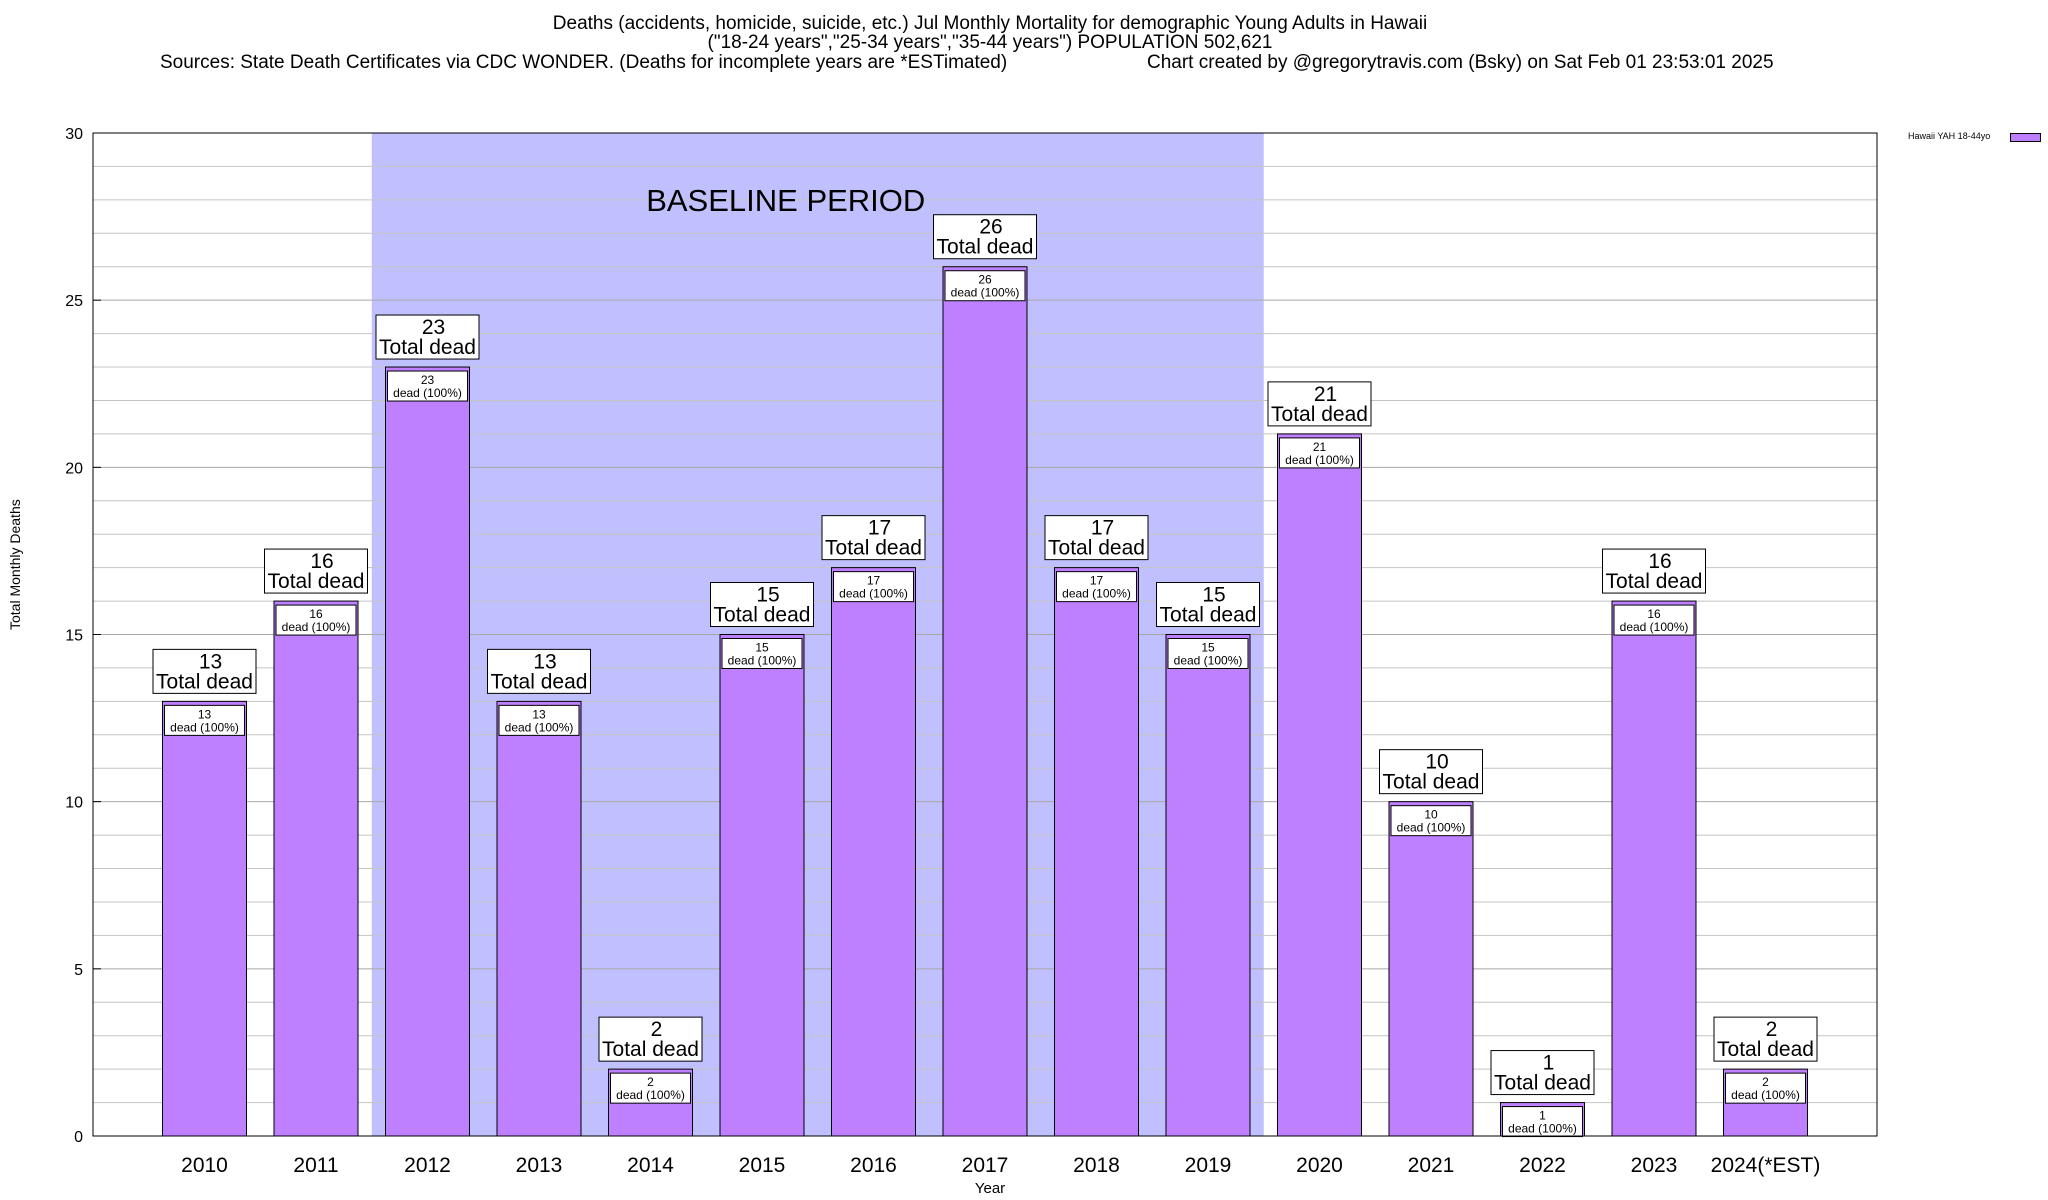 The height and width of the screenshot is (1200, 2048). Describe the element at coordinates (1325, 394) in the screenshot. I see `total-label-value: 21` at that location.